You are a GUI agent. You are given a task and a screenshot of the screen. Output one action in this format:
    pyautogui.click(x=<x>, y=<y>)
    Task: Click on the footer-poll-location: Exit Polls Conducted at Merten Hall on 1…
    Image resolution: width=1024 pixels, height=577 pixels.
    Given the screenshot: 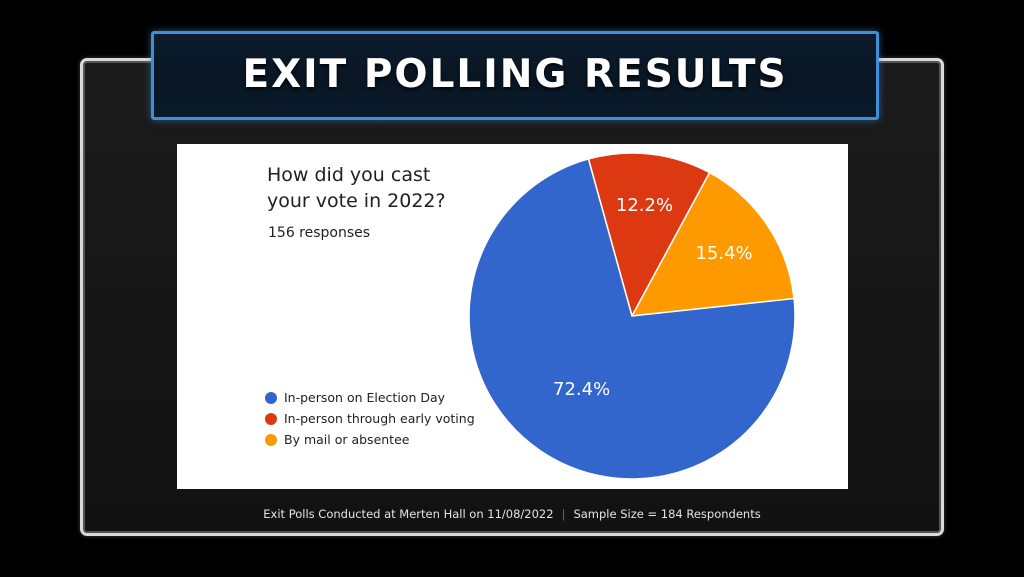 What is the action you would take?
    pyautogui.click(x=408, y=514)
    